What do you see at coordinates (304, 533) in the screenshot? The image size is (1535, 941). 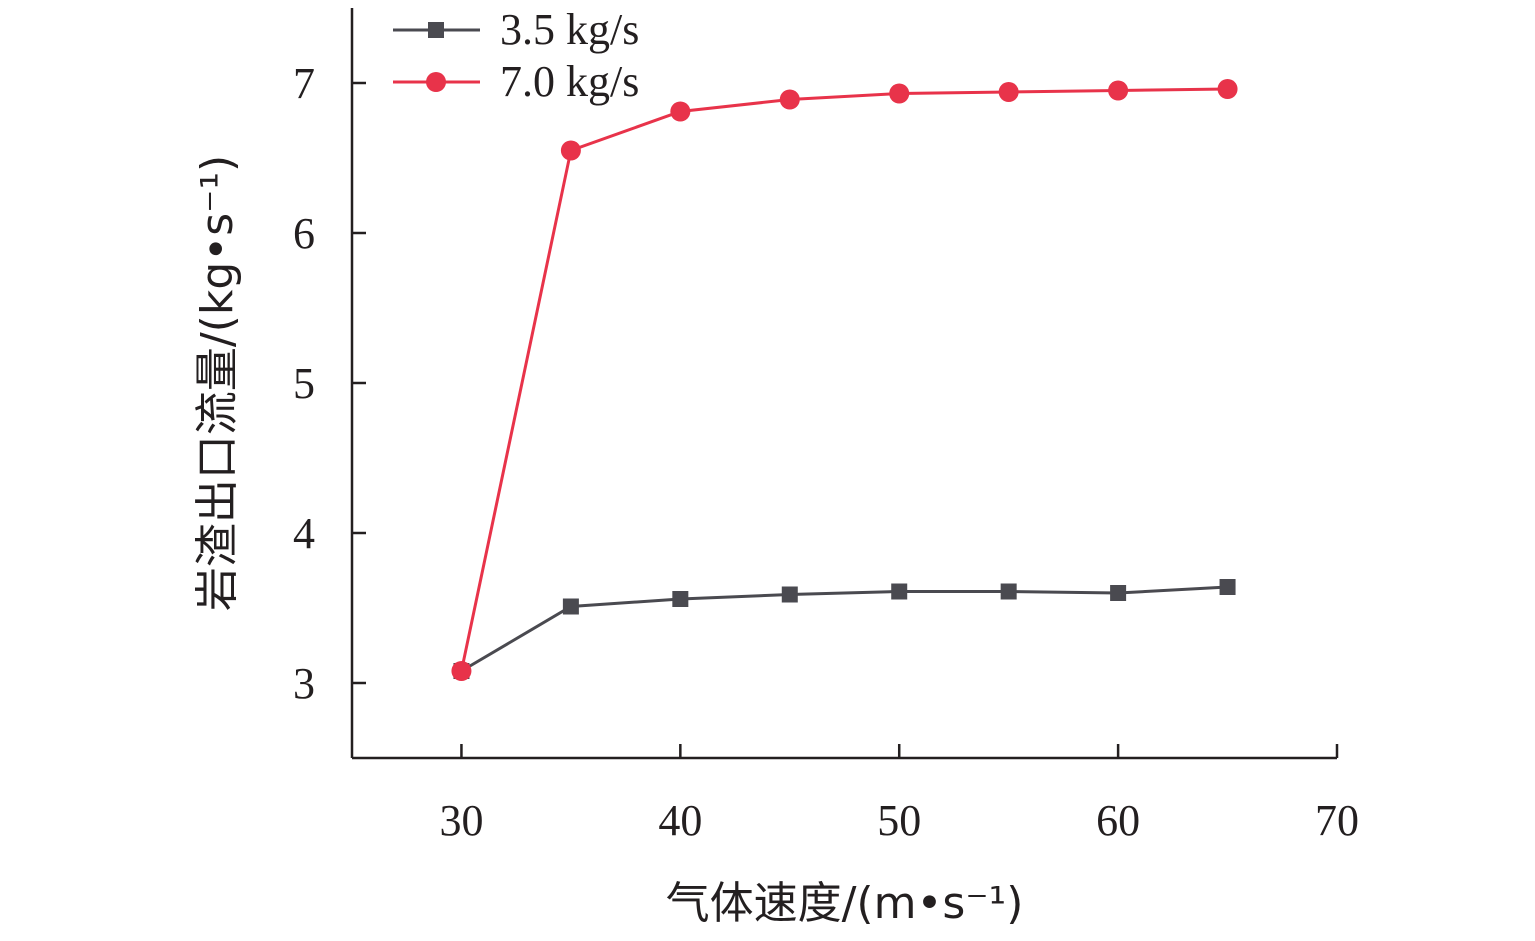 I see `y-tick-label: 4` at bounding box center [304, 533].